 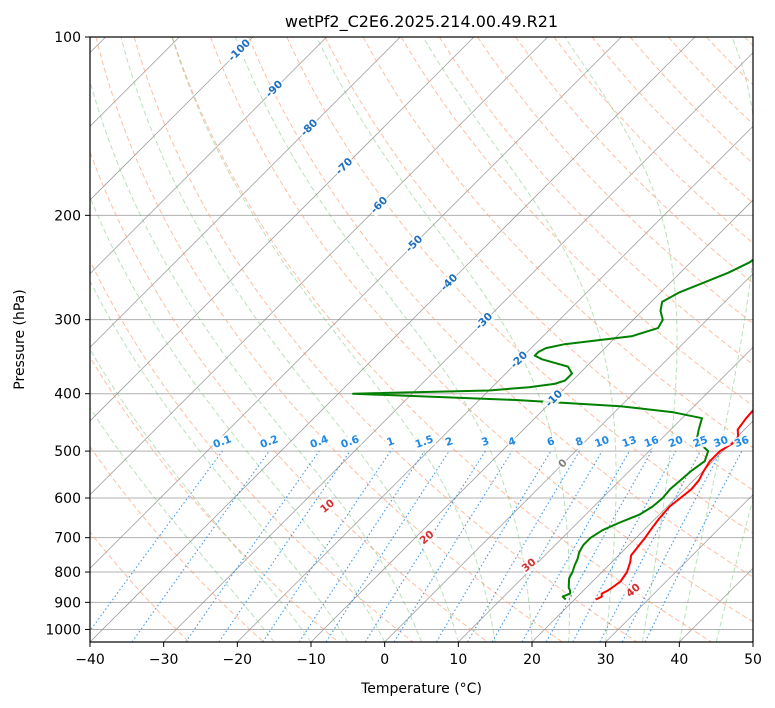 I want to click on y-tick-label: 900, so click(x=67, y=603).